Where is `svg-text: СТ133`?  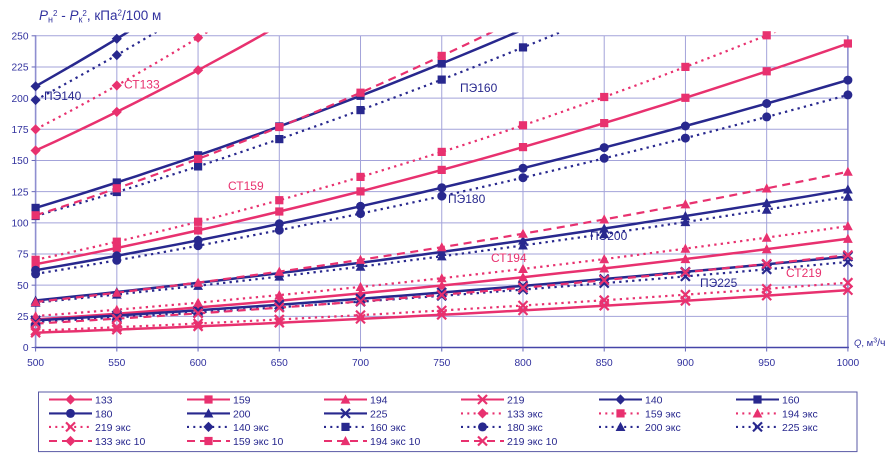
svg-text: СТ133 is located at coordinates (142, 85).